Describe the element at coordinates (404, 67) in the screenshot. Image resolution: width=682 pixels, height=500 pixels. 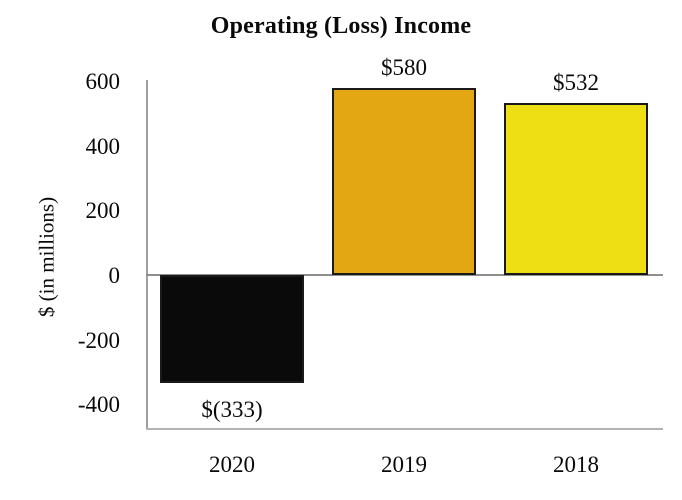
I see `data-label-2019: $580` at that location.